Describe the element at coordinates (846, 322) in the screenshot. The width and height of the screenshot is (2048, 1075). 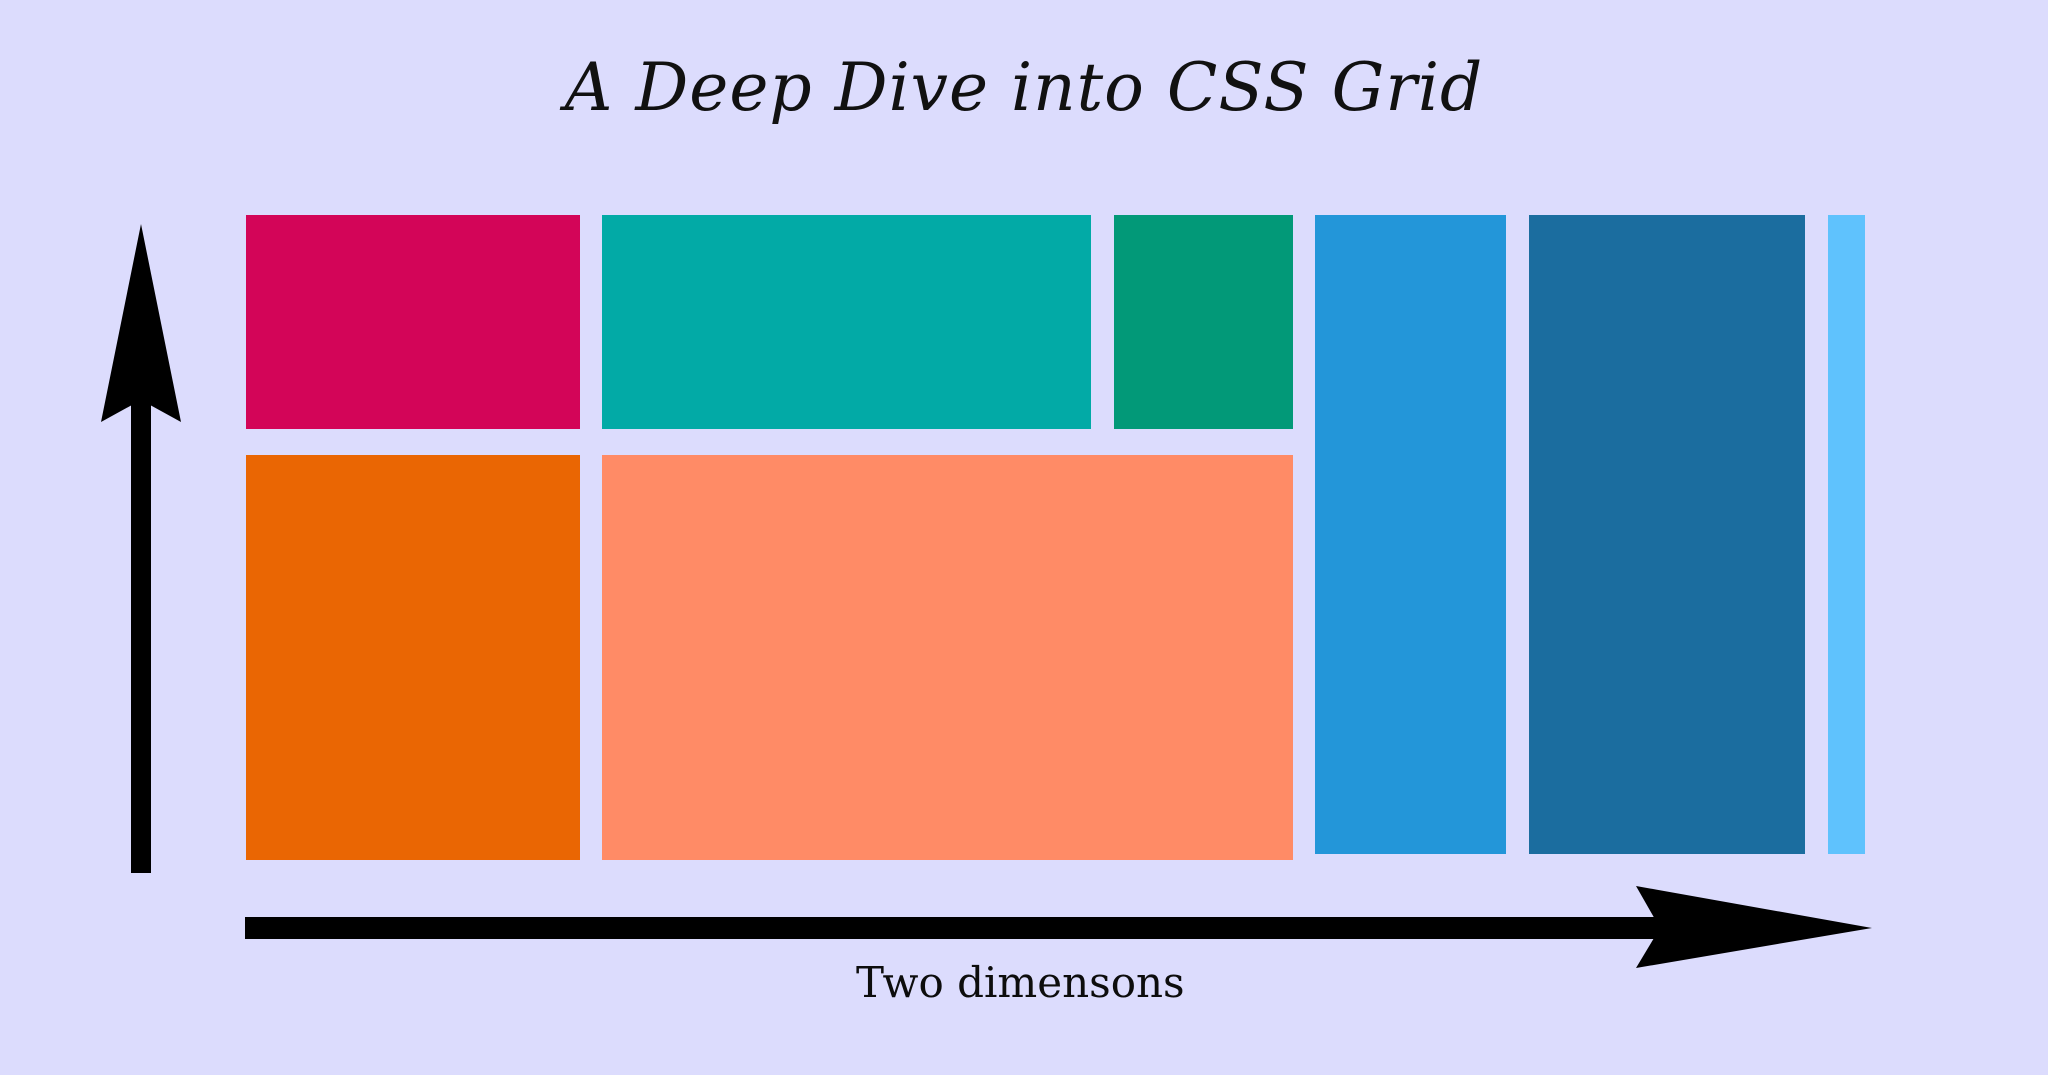
I see `grid-cell-teal` at that location.